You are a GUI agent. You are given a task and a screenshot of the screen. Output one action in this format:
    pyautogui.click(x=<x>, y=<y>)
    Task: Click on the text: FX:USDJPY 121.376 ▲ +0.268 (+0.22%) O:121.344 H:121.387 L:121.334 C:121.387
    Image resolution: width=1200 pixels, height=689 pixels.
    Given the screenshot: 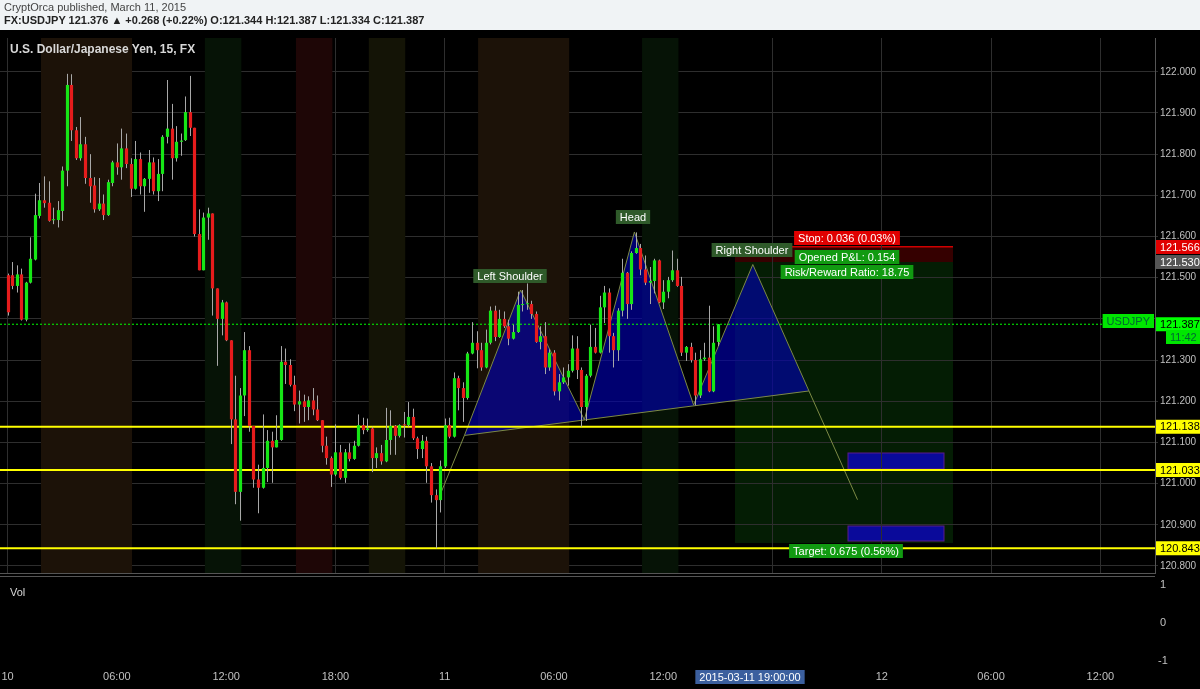 What is the action you would take?
    pyautogui.click(x=214, y=20)
    